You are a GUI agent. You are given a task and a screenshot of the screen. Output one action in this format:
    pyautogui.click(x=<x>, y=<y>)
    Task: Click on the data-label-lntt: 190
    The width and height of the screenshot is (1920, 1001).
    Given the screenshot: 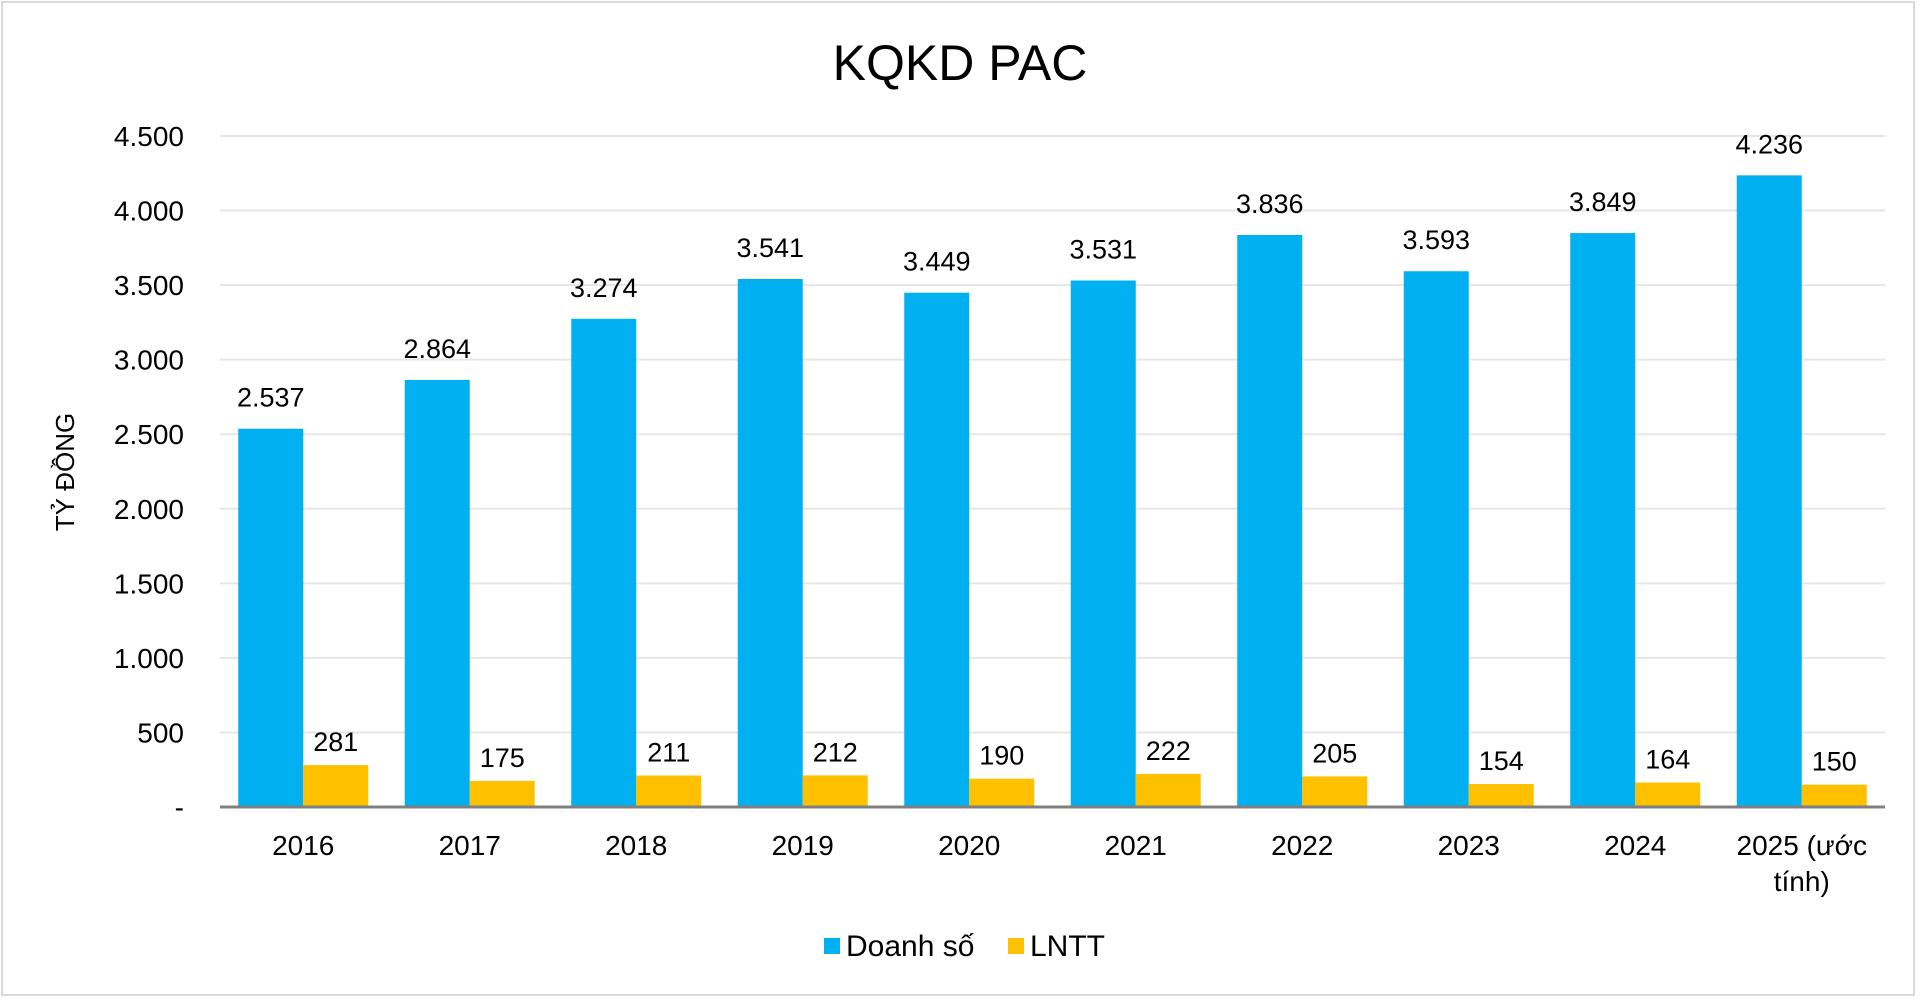 What is the action you would take?
    pyautogui.click(x=1001, y=756)
    